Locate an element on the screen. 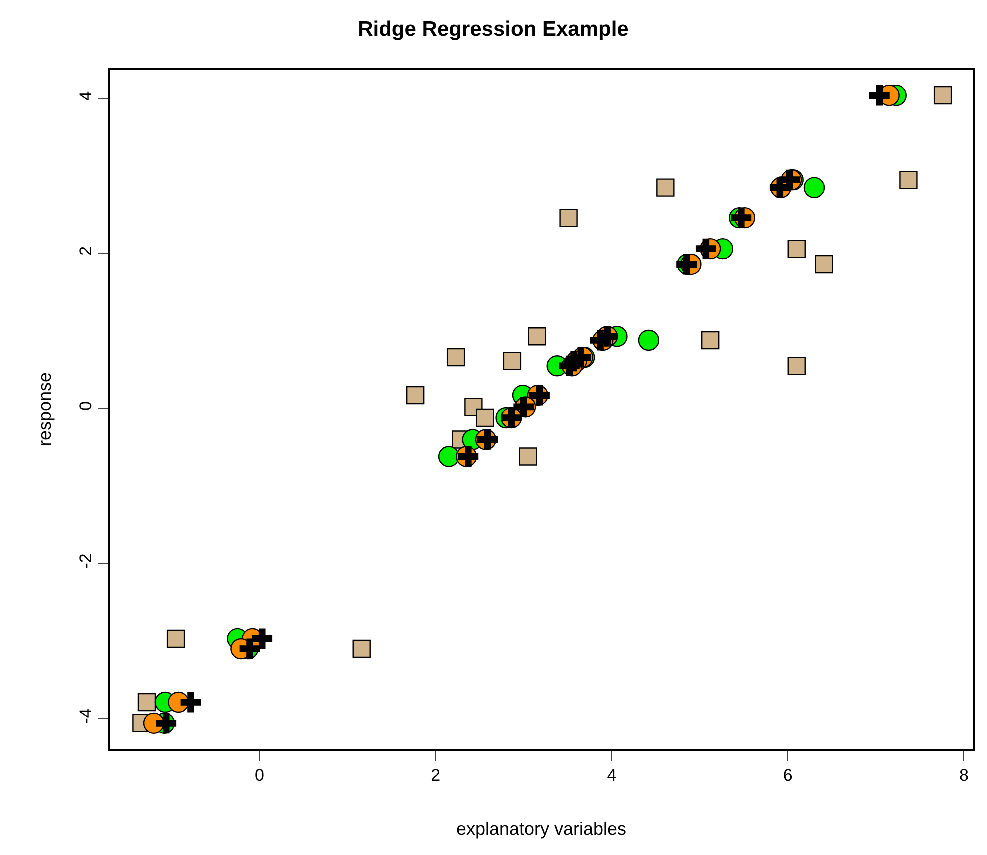 The height and width of the screenshot is (855, 987). x-tick-label: 2 is located at coordinates (436, 776).